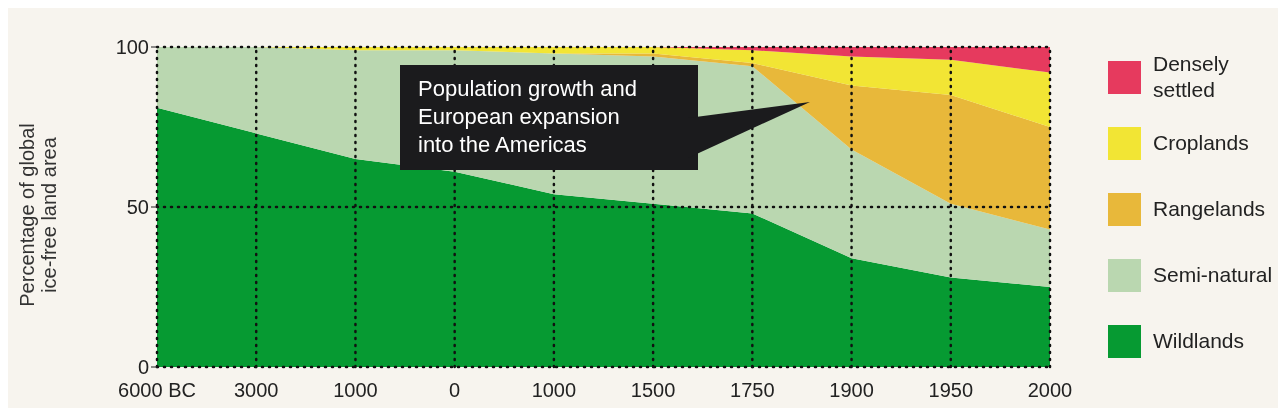 The width and height of the screenshot is (1287, 416). I want to click on x-tick-label: 3000, so click(256, 390).